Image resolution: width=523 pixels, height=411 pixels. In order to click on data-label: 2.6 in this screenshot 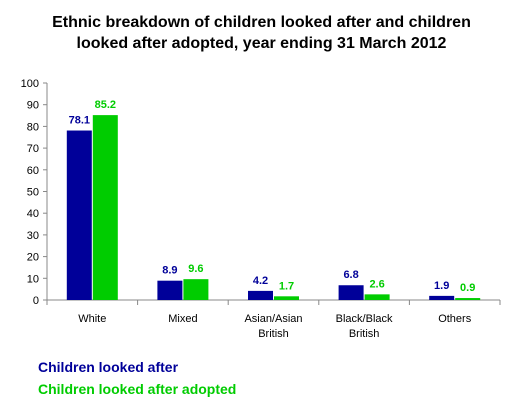, I will do `click(376, 284)`.